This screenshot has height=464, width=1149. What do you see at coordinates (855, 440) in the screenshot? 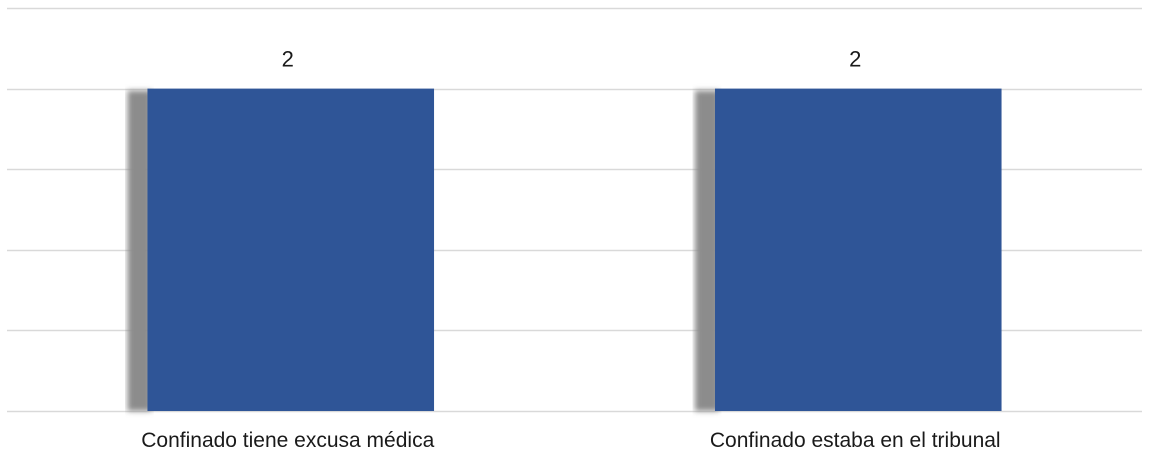
I see `category-label-1: Confinado estaba en el tribunal` at bounding box center [855, 440].